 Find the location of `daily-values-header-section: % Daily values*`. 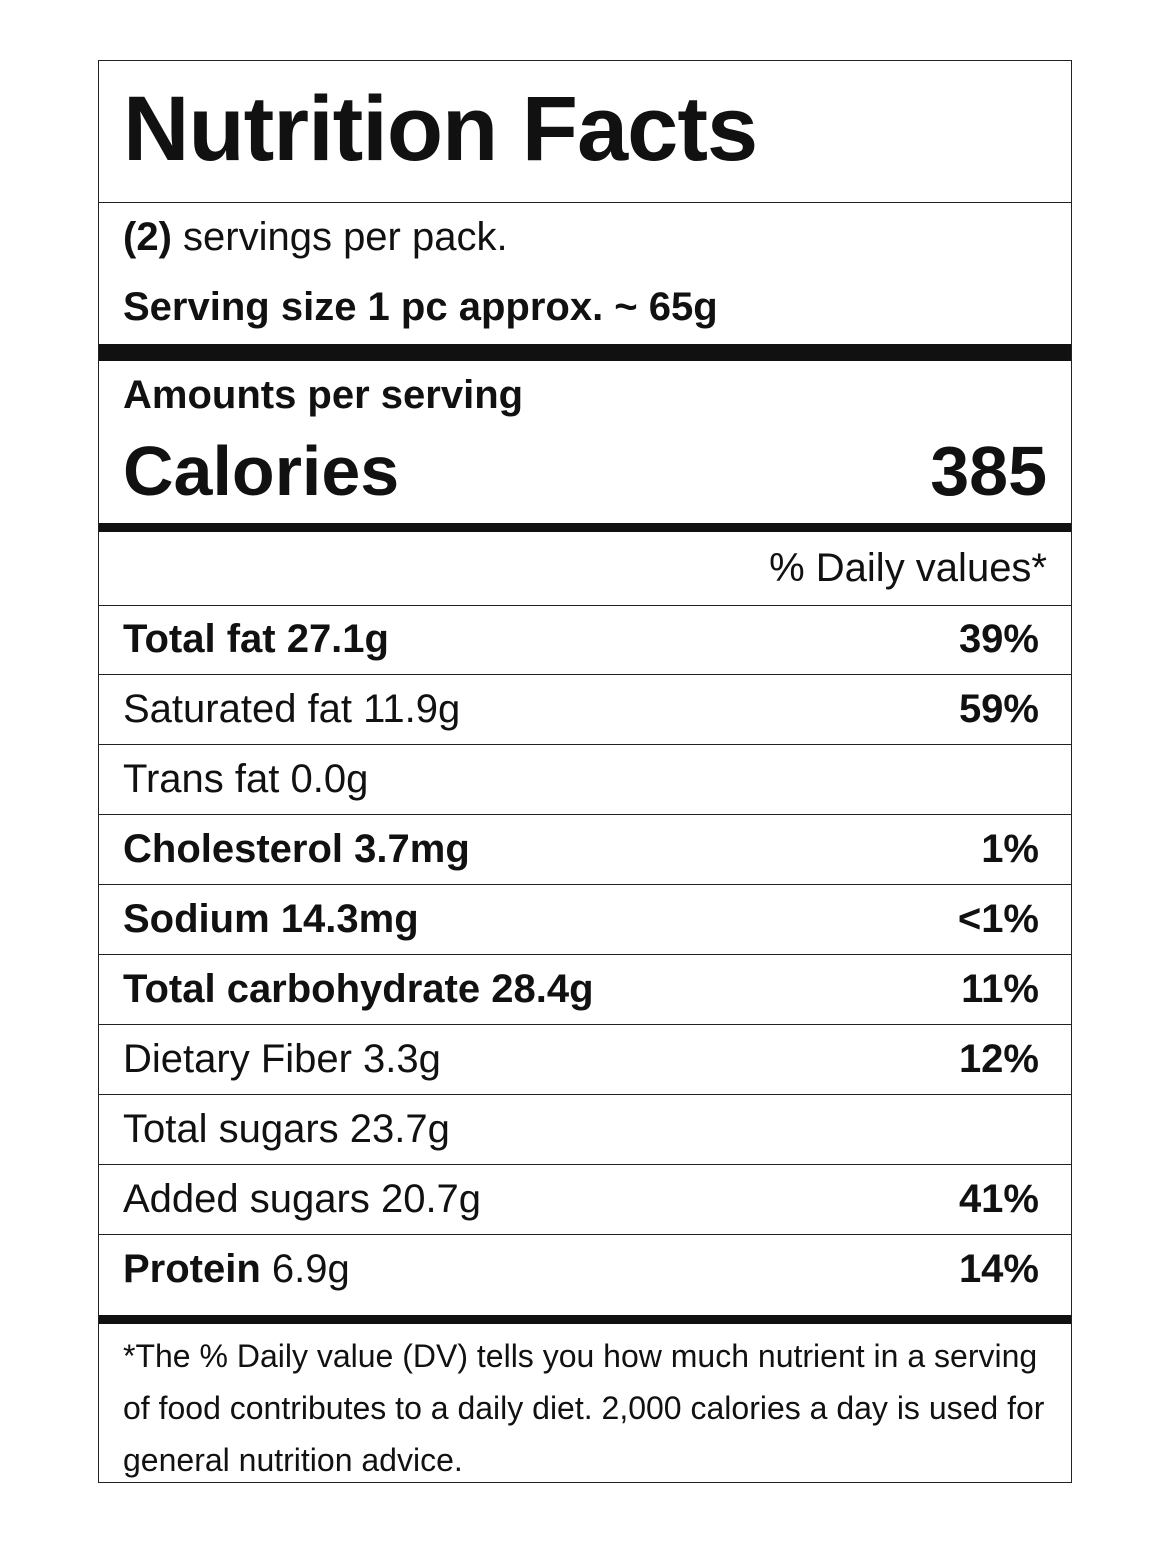

daily-values-header-section: % Daily values* is located at coordinates (585, 569).